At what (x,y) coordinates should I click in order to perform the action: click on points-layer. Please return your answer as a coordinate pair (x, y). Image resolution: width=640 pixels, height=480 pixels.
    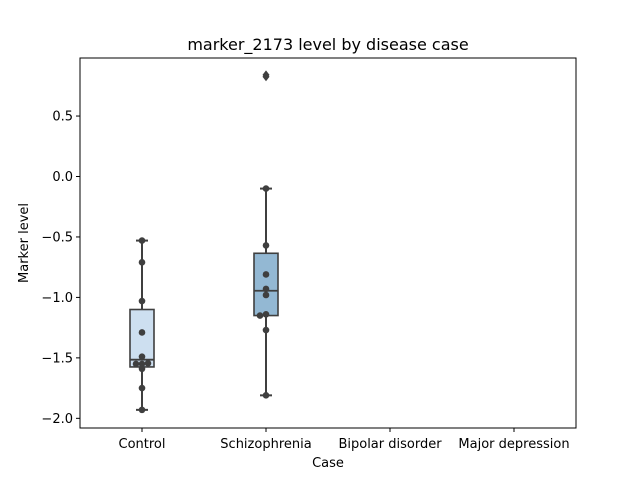
    Looking at the image, I should click on (201, 299).